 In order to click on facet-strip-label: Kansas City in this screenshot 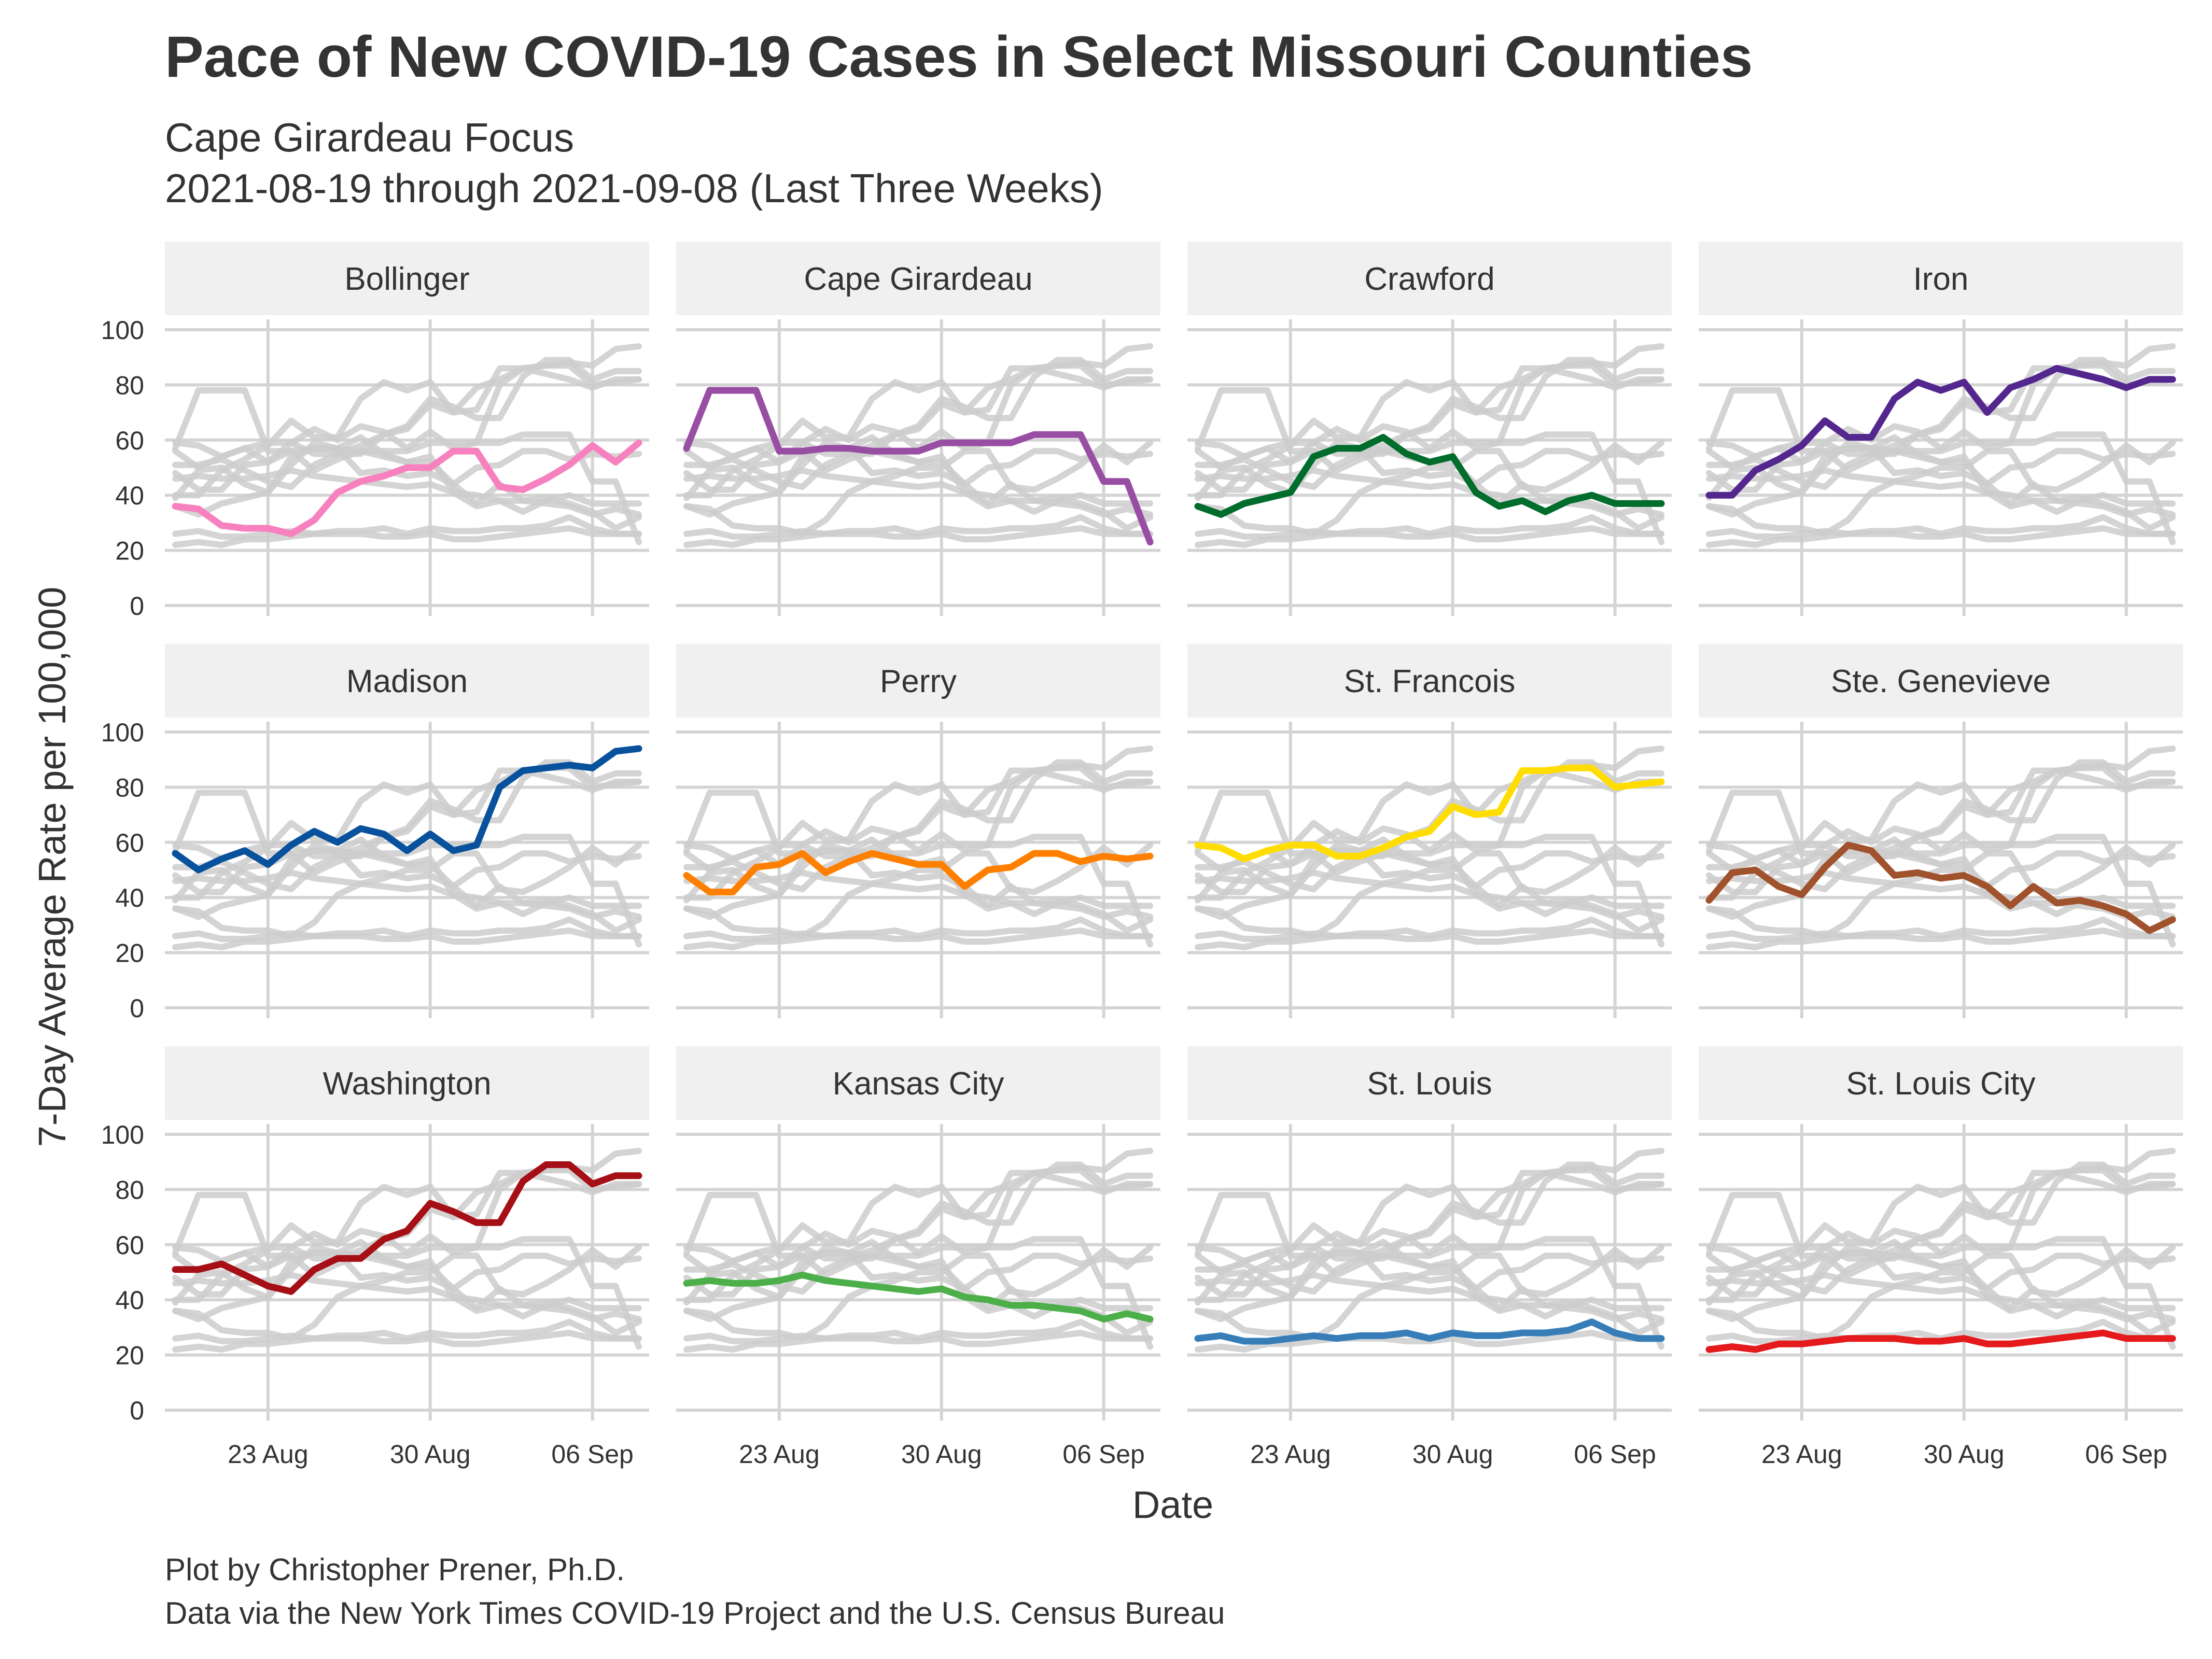, I will do `click(918, 1084)`.